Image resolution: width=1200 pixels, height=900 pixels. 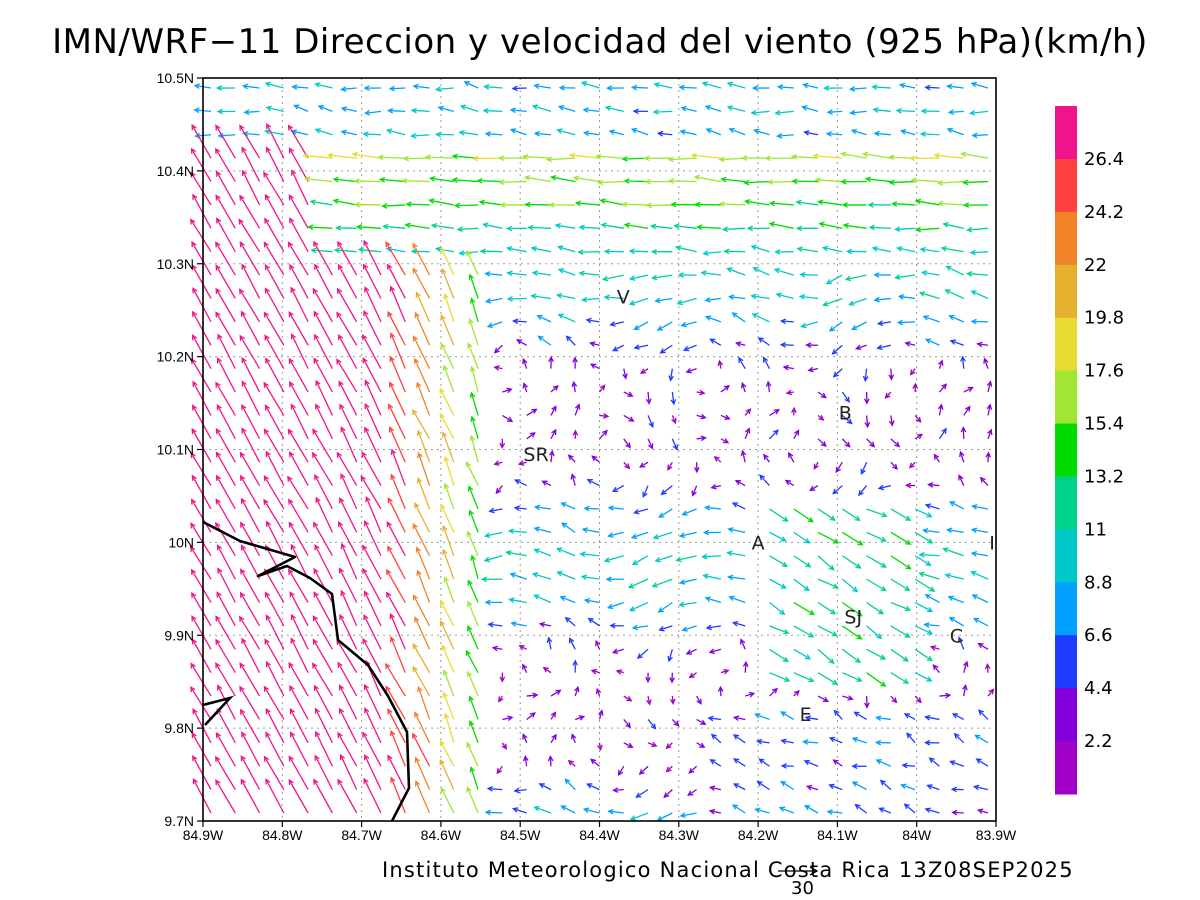 What do you see at coordinates (1104, 212) in the screenshot?
I see `colorbar-label: 24.2` at bounding box center [1104, 212].